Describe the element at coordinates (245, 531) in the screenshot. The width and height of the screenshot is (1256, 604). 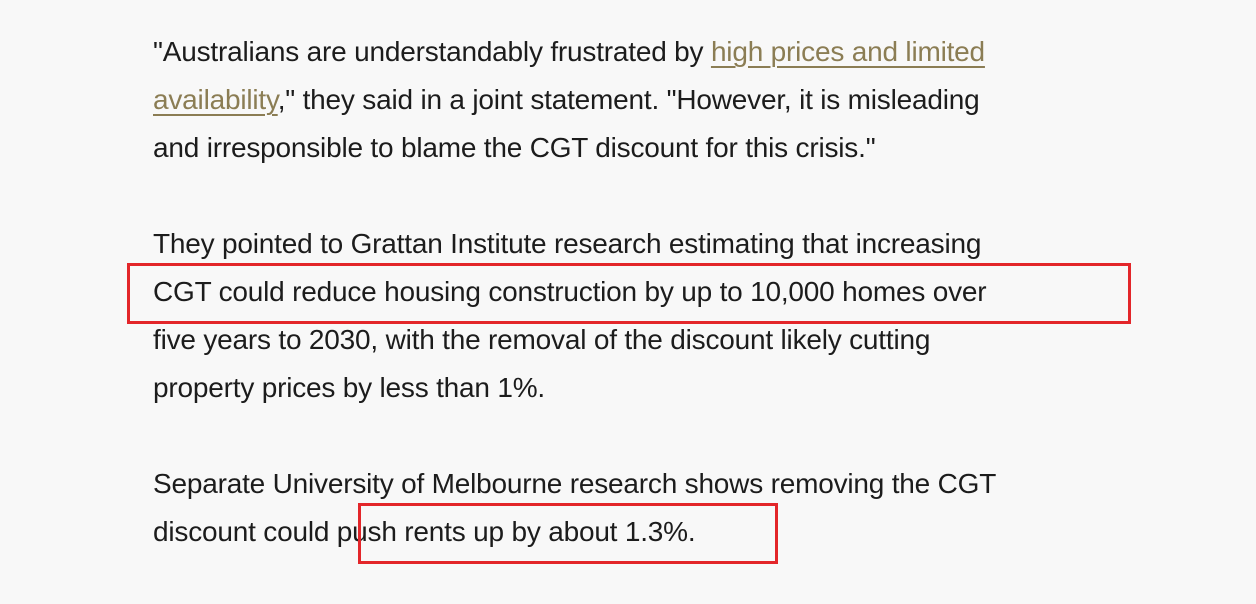
I see `body-text: discount could` at that location.